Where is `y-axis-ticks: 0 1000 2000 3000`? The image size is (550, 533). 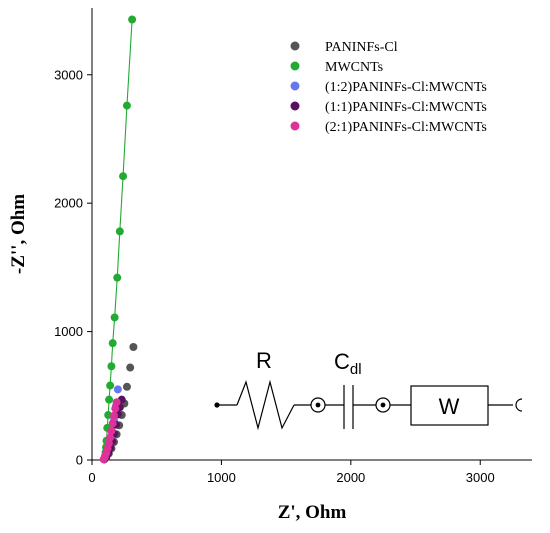 y-axis-ticks: 0 1000 2000 3000 is located at coordinates (73, 267).